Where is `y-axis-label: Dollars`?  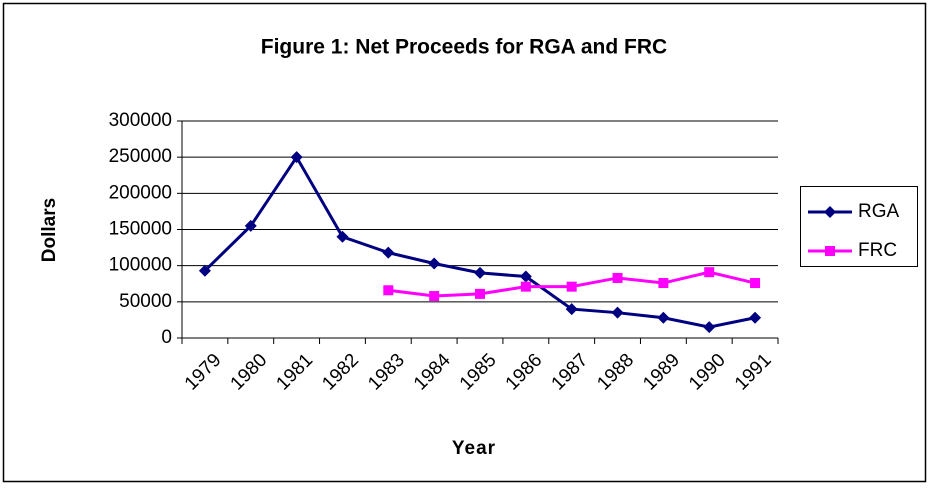
y-axis-label: Dollars is located at coordinates (49, 230).